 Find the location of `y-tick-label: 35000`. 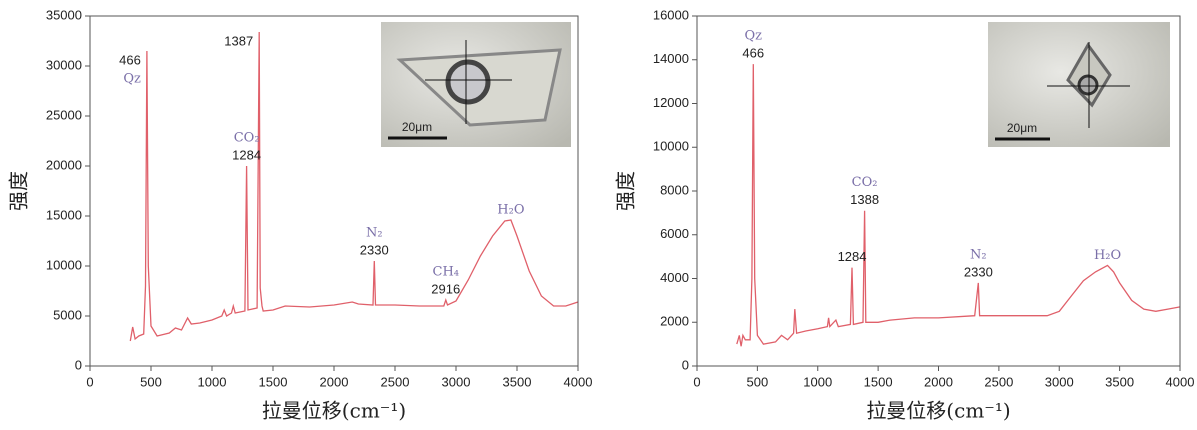

y-tick-label: 35000 is located at coordinates (64, 14).